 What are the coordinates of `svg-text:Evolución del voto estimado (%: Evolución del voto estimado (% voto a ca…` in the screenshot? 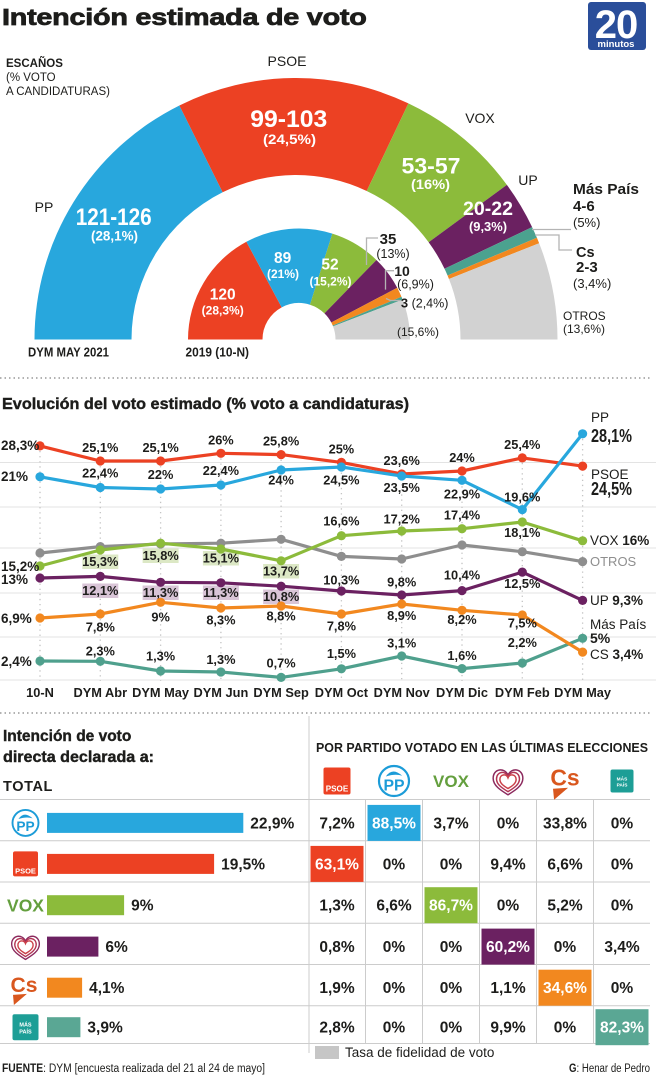 It's located at (205, 404).